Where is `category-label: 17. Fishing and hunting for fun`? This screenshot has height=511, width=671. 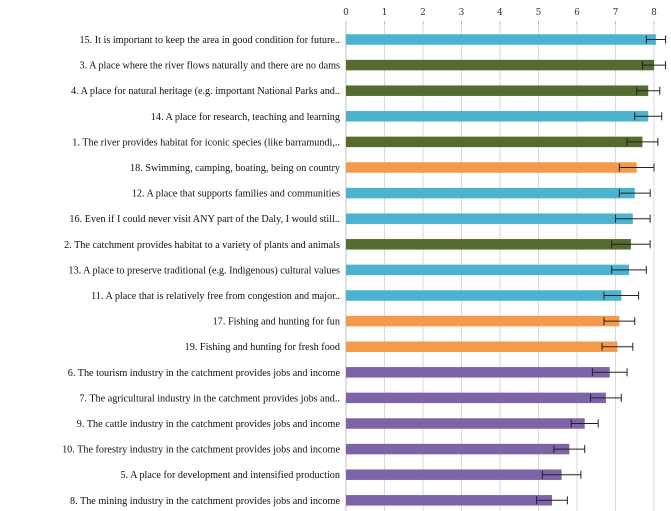 category-label: 17. Fishing and hunting for fun is located at coordinates (276, 322).